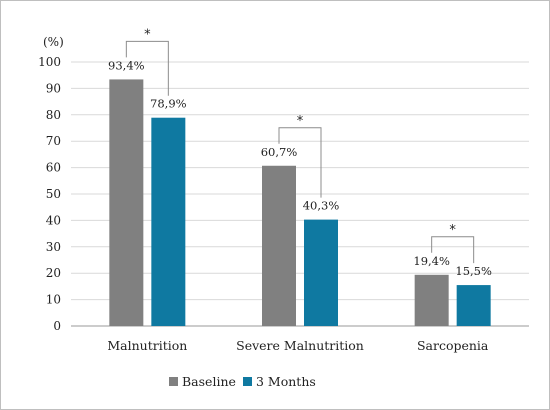 This screenshot has width=550, height=410. I want to click on data-label: 15,5%, so click(473, 271).